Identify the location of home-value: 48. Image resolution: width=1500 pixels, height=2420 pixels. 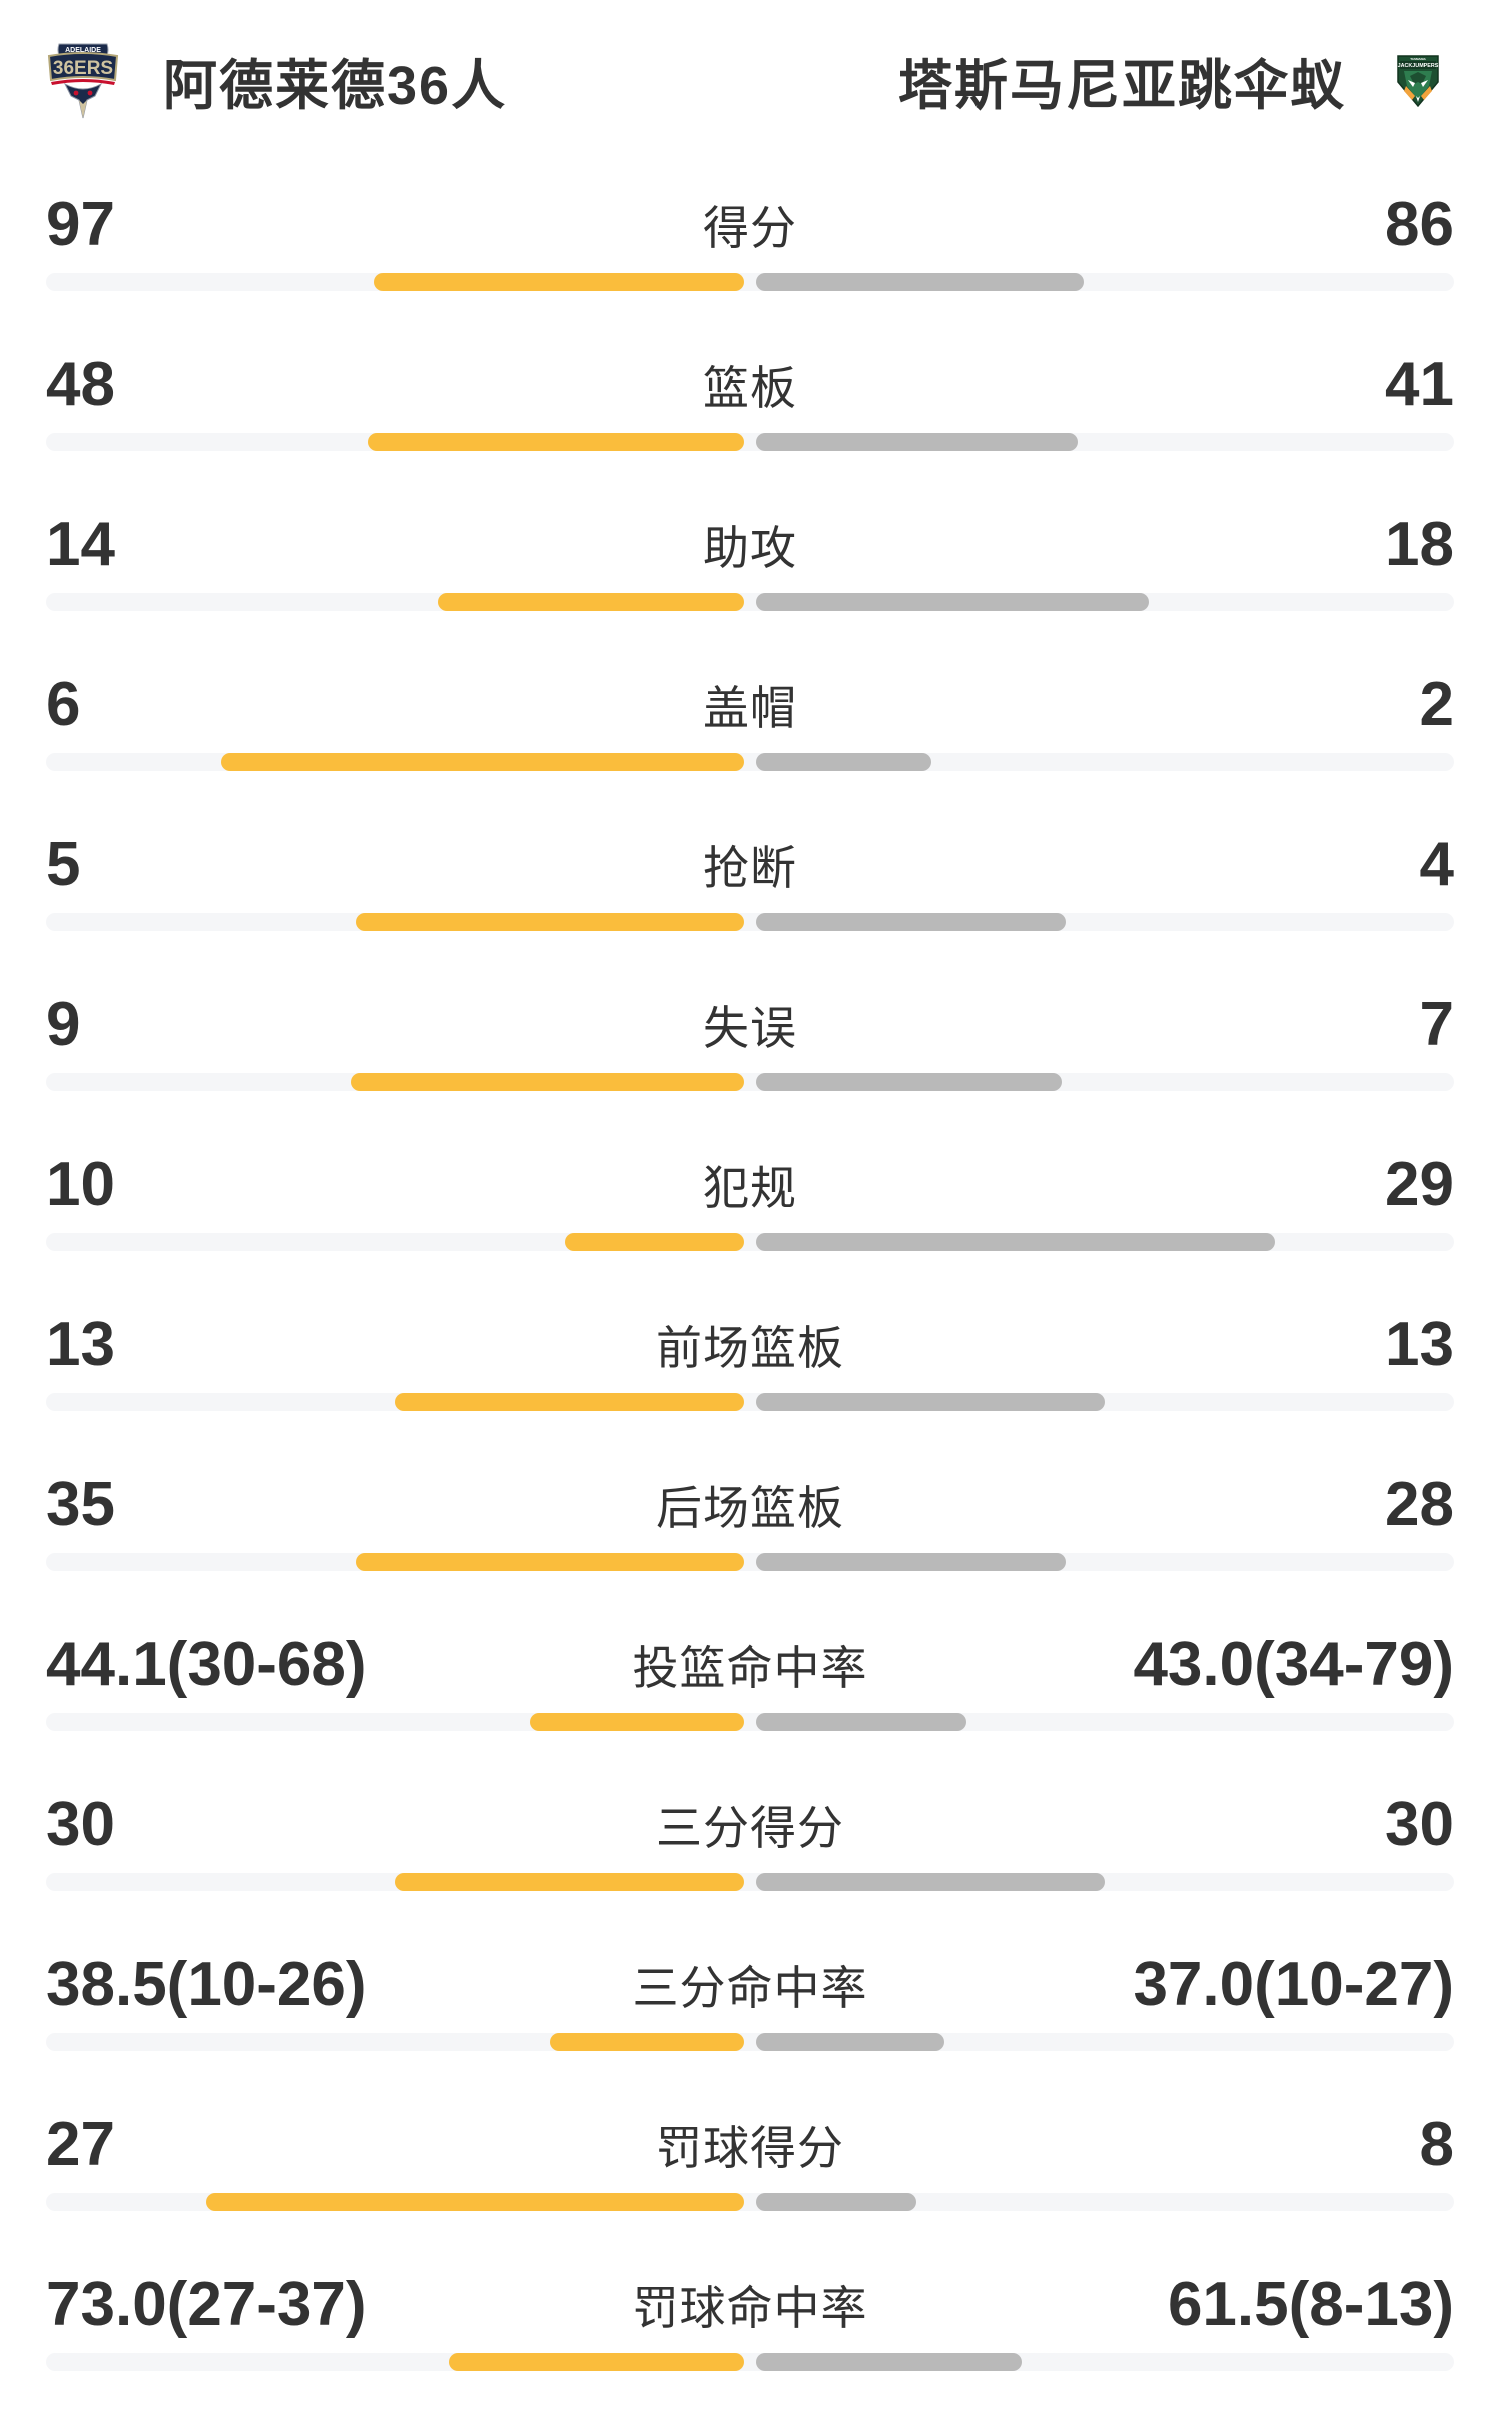
(80, 384).